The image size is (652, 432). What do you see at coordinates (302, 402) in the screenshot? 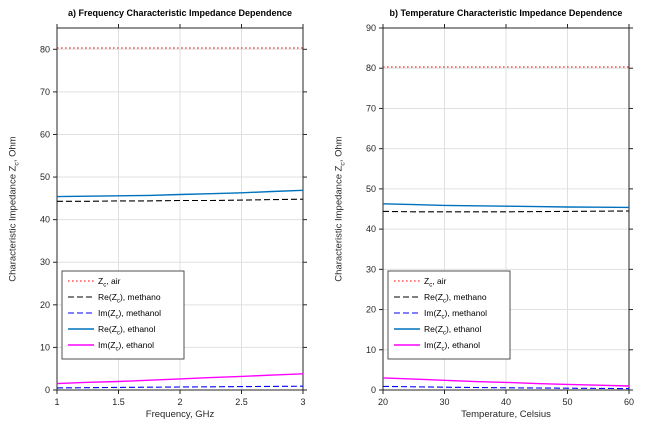
I see `svg-text: 3` at bounding box center [302, 402].